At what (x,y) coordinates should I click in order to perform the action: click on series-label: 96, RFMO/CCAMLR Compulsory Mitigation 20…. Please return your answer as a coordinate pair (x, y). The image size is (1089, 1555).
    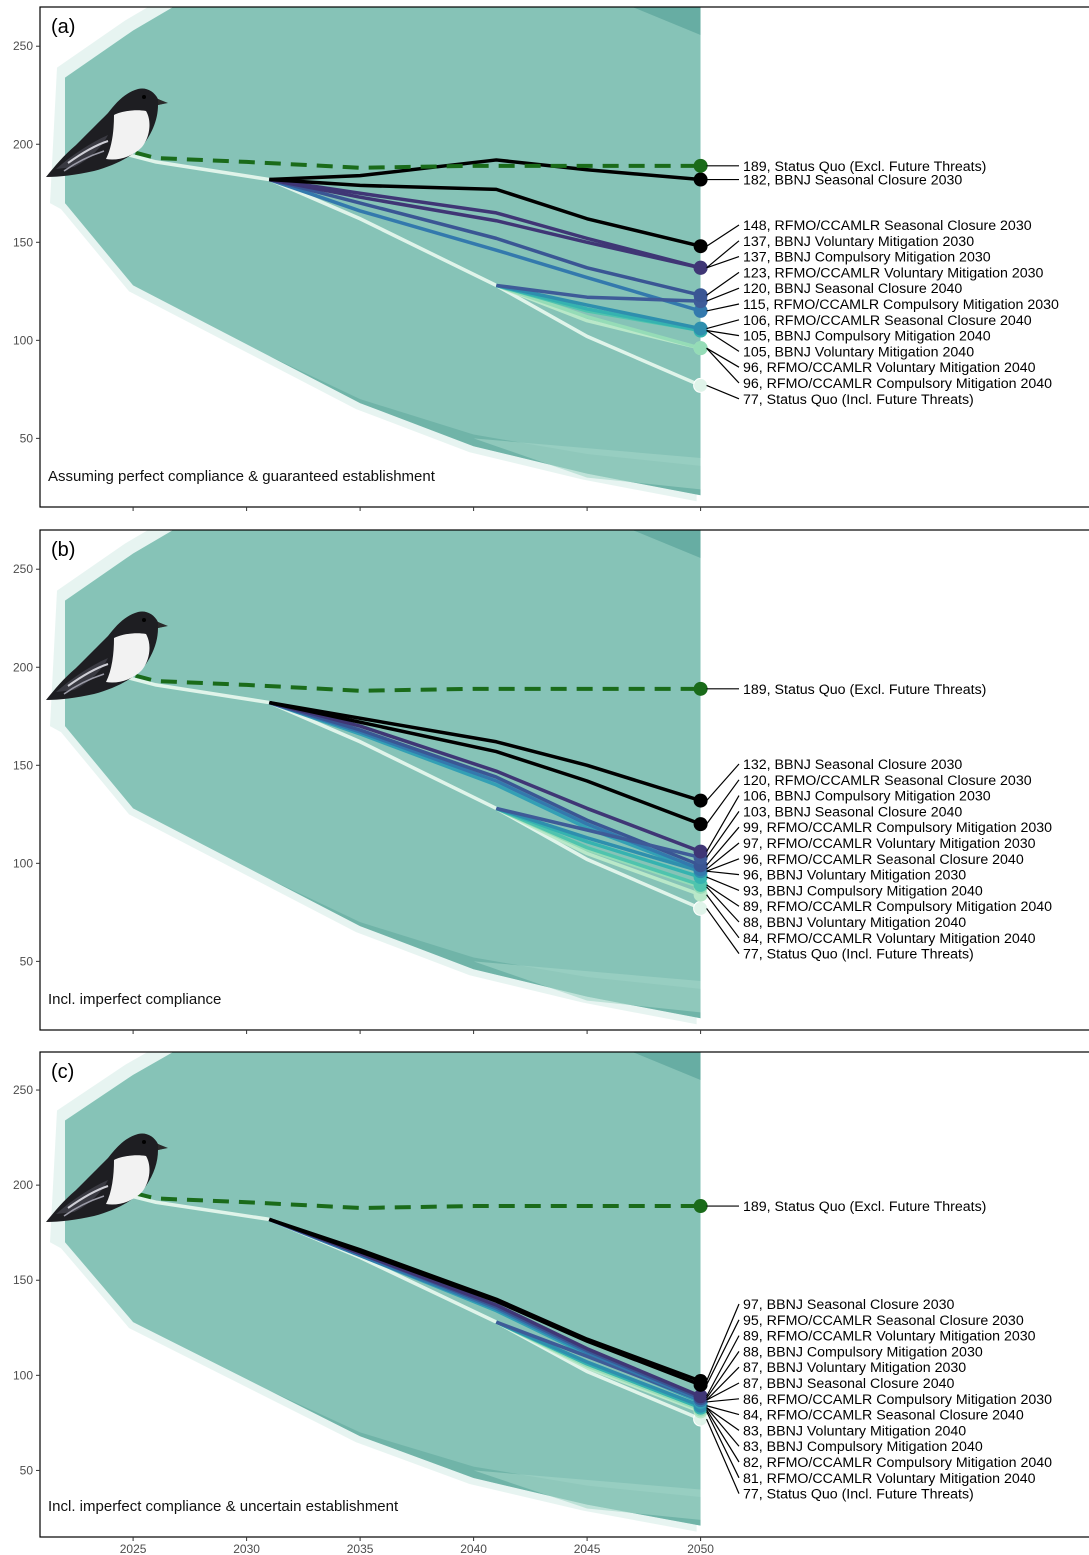
    Looking at the image, I should click on (897, 384).